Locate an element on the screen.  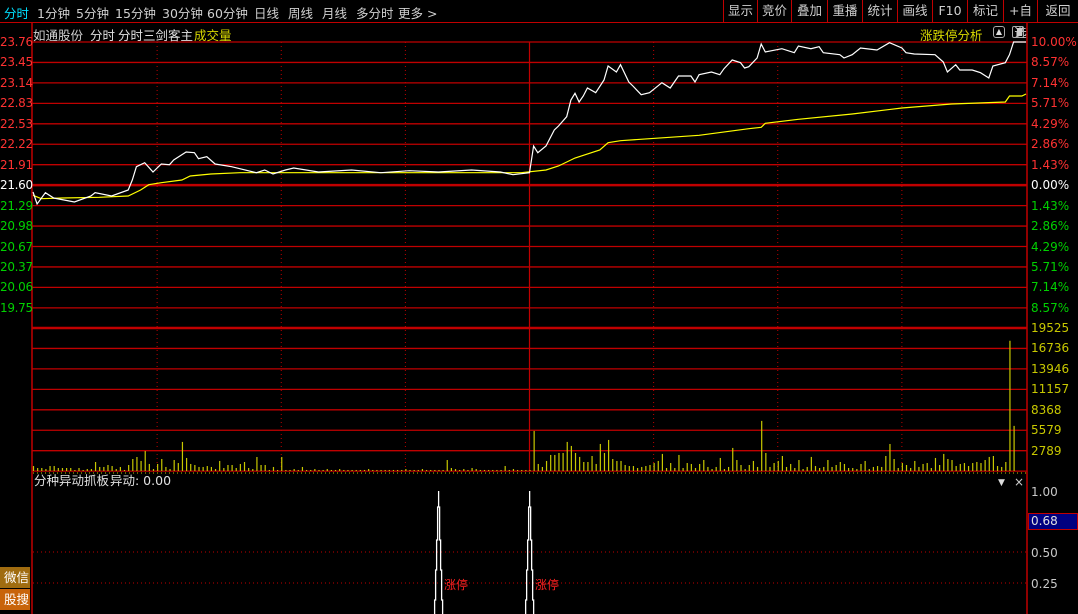
tab-9: 多分时 is located at coordinates (375, 13).